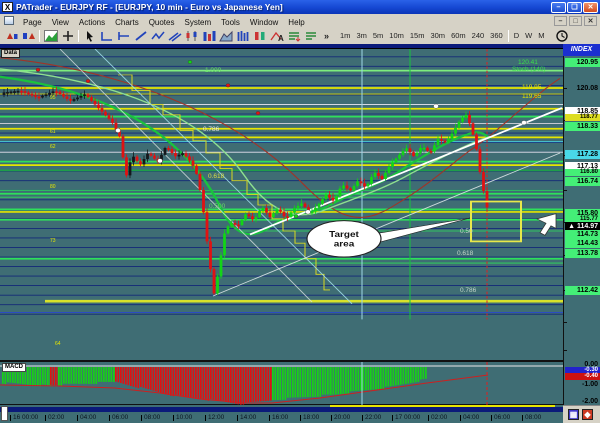 Image resolution: width=600 pixels, height=423 pixels. What do you see at coordinates (558, 7) in the screenshot?
I see `minimize-button: –` at bounding box center [558, 7].